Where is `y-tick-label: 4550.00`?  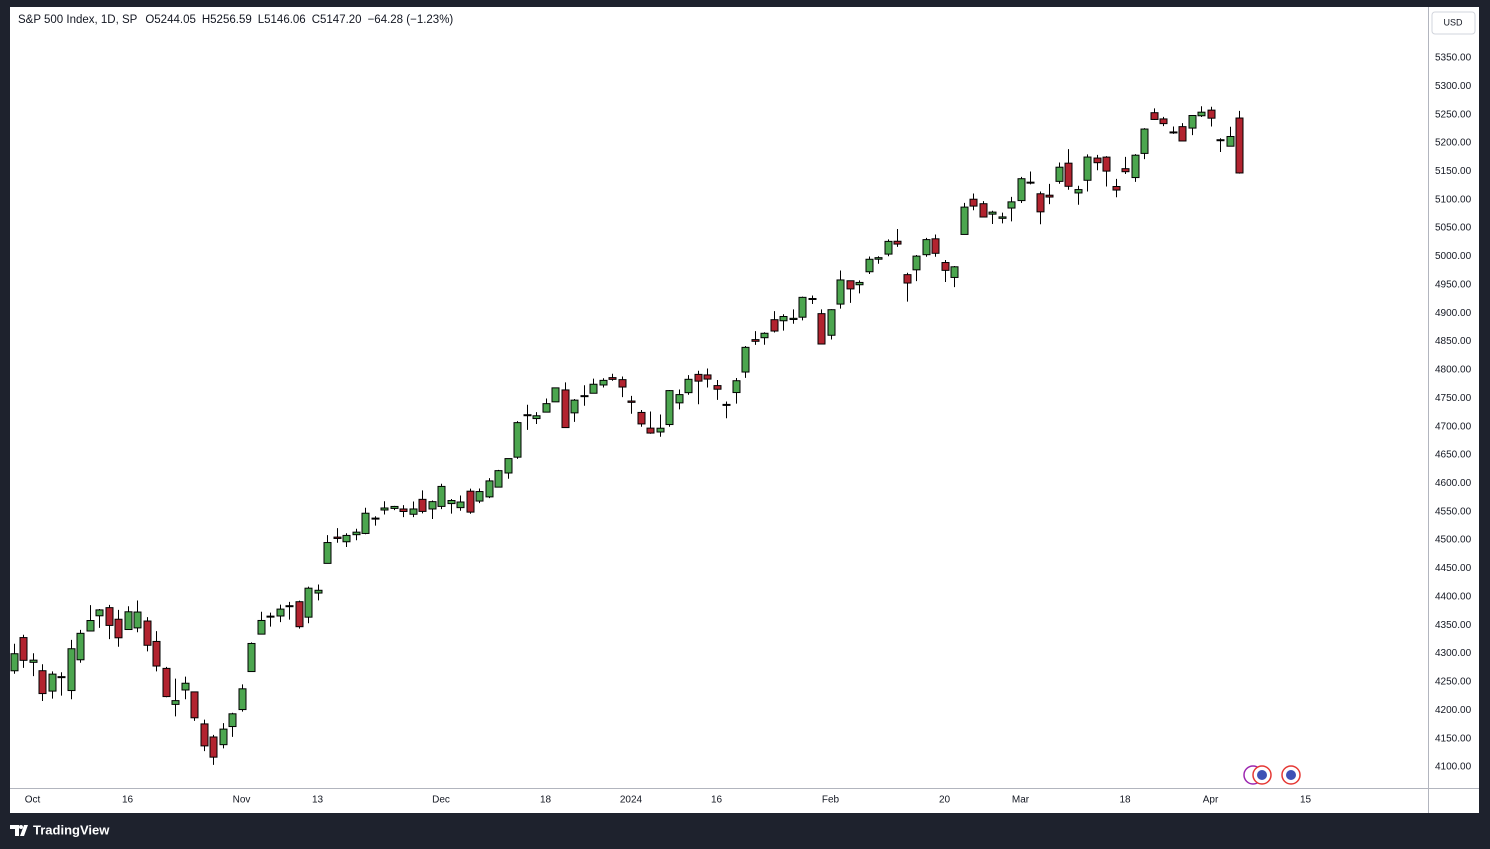
y-tick-label: 4550.00 is located at coordinates (1453, 511).